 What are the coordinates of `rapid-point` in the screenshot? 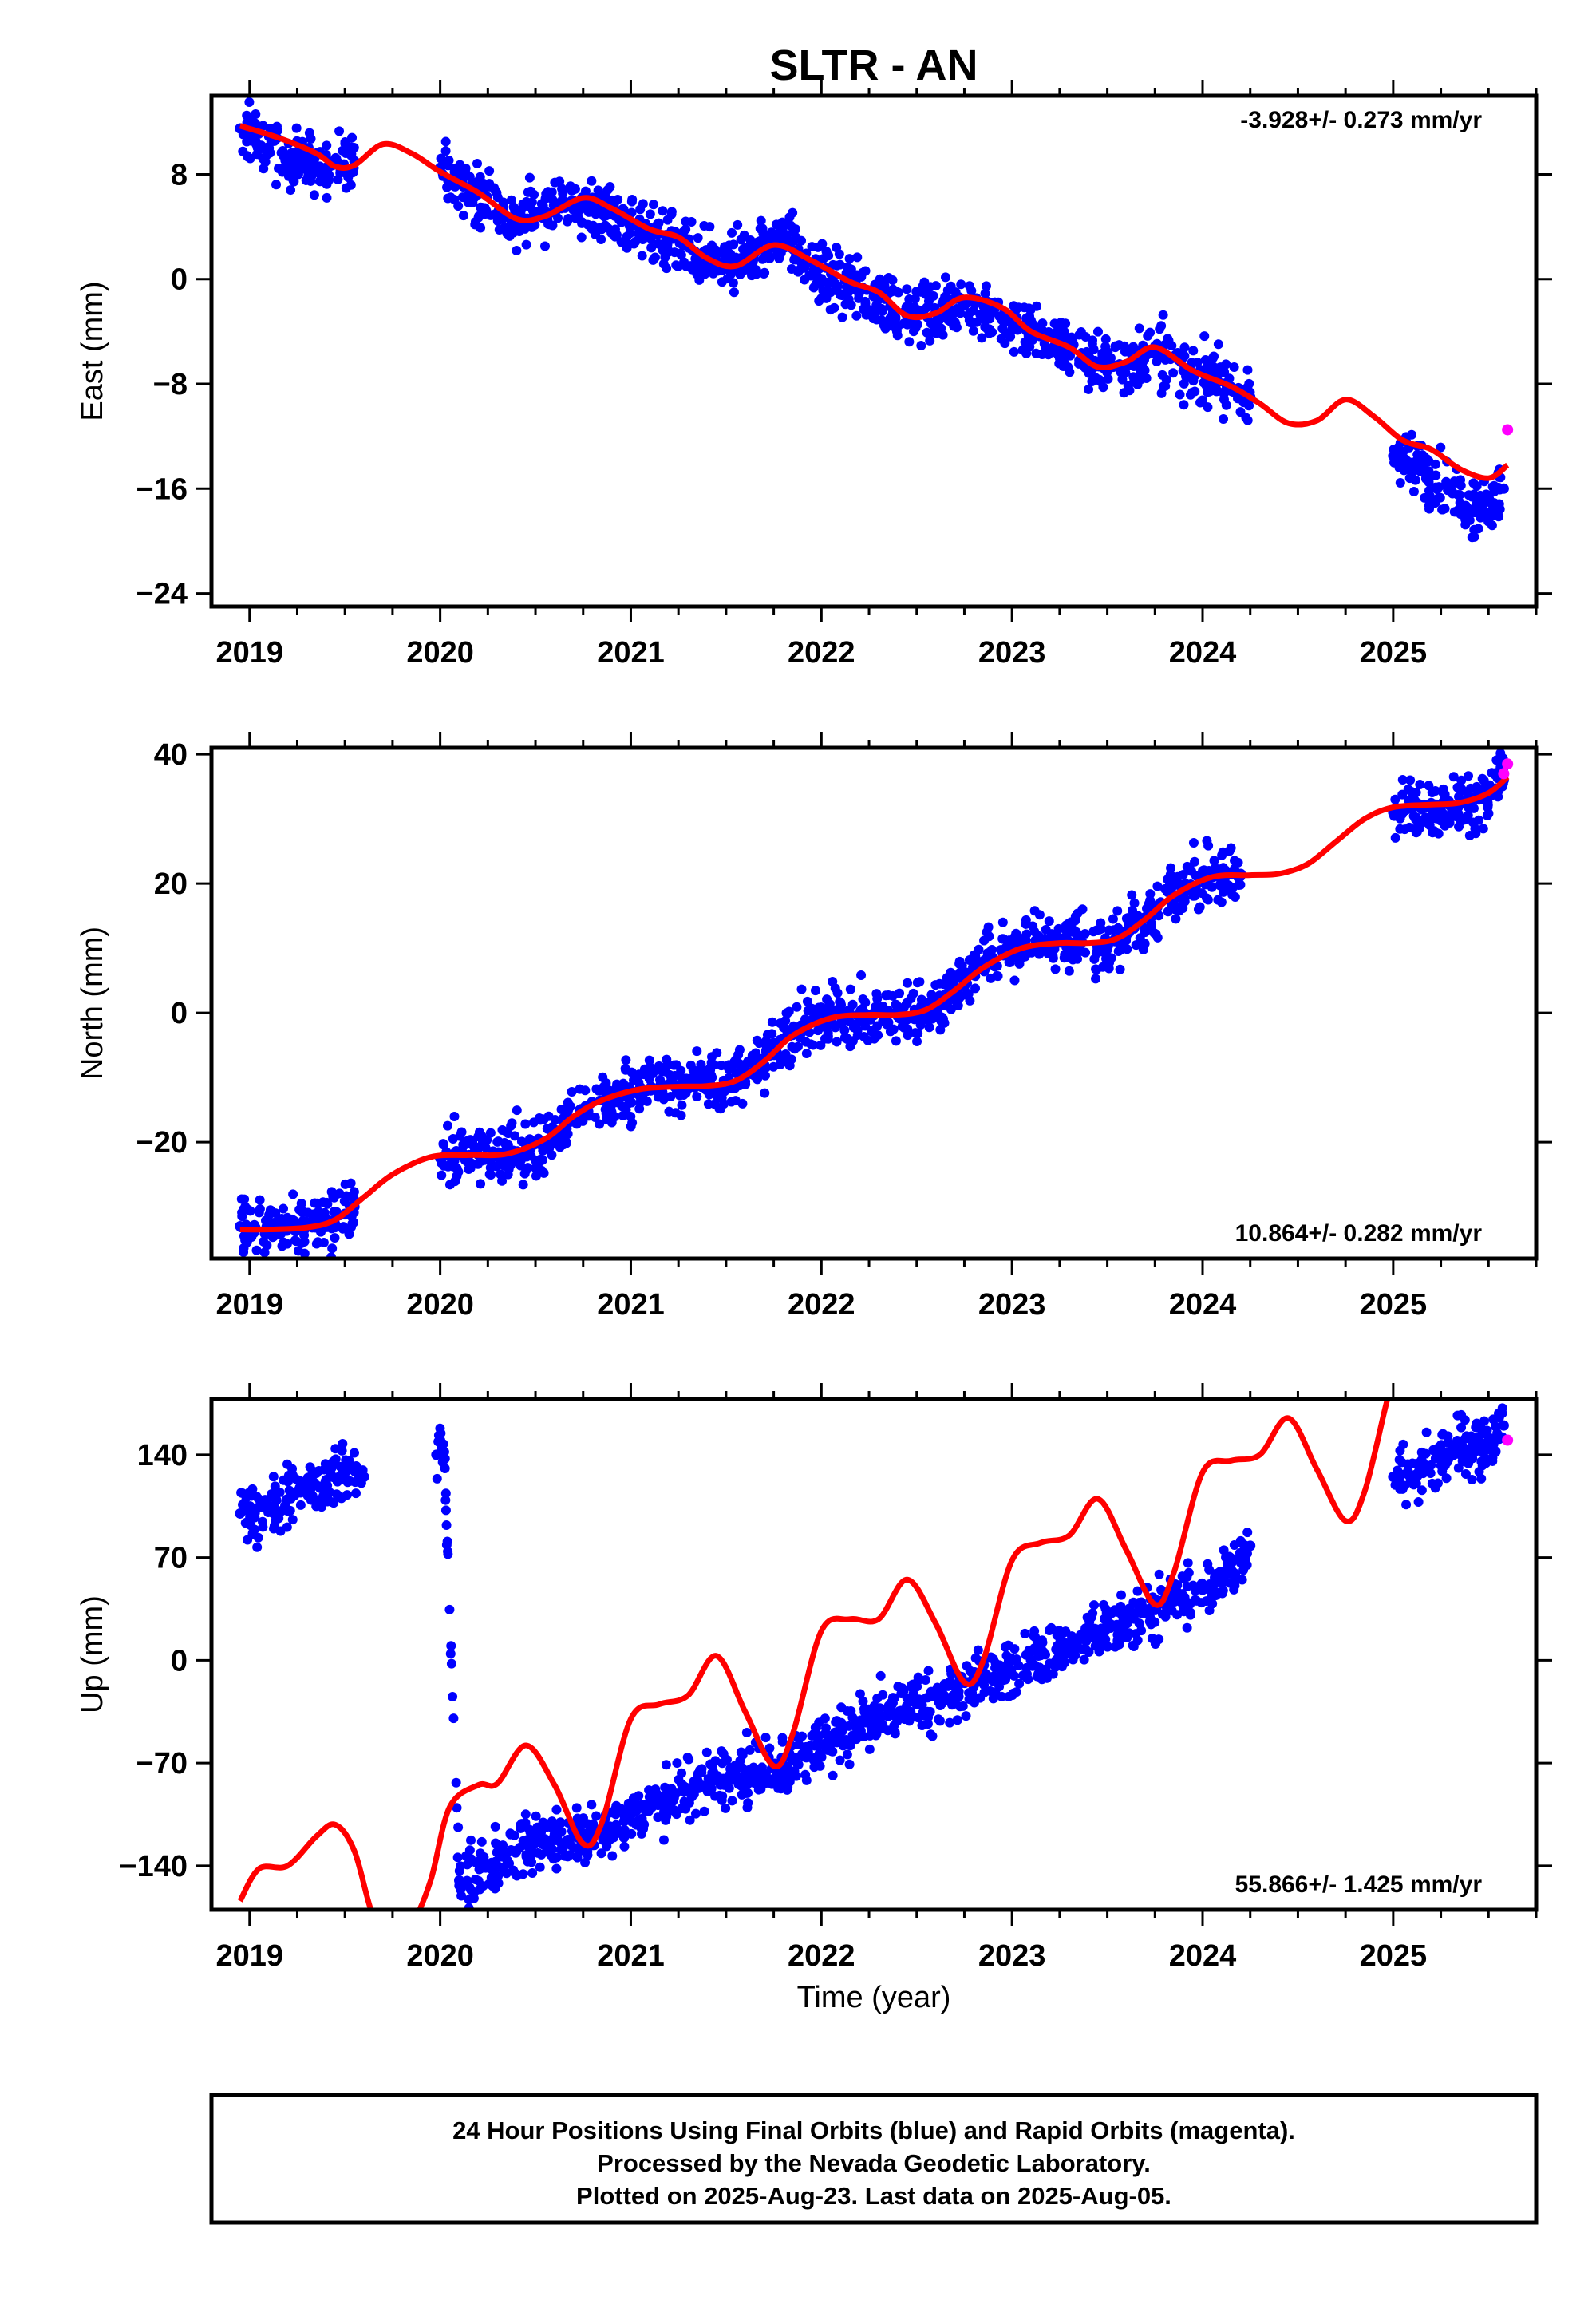 It's located at (1508, 430).